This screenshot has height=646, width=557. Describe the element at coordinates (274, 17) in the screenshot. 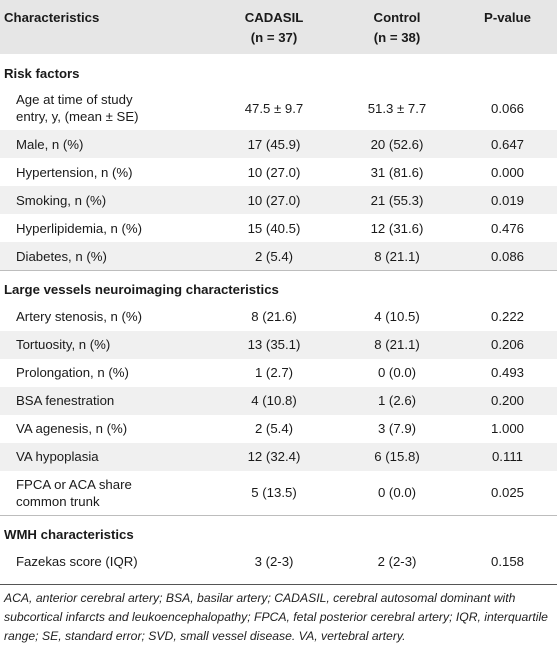

I see `header-cadasil-title: CADASIL` at that location.